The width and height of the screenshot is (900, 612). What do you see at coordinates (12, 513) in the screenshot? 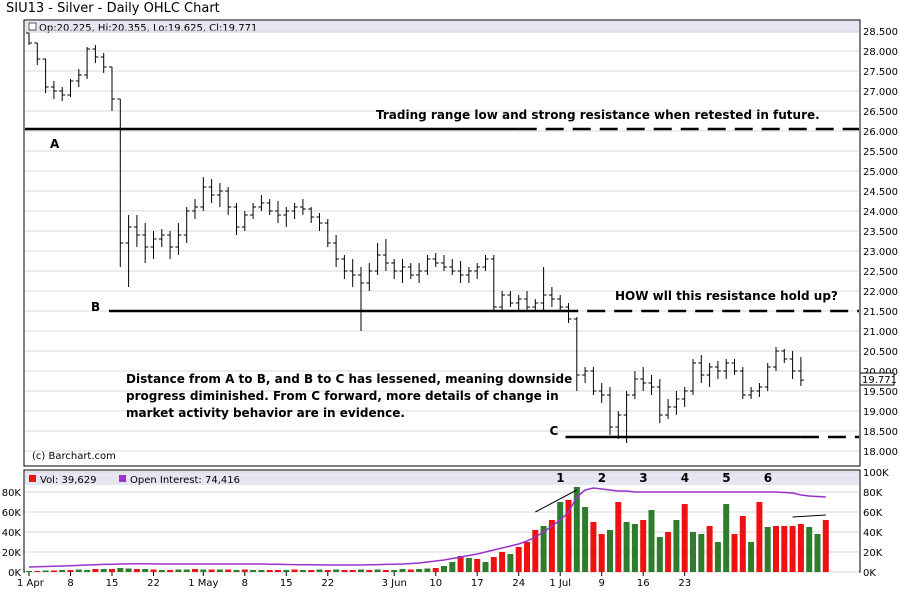
I see `volume-y-tick-left: 60K` at bounding box center [12, 513].